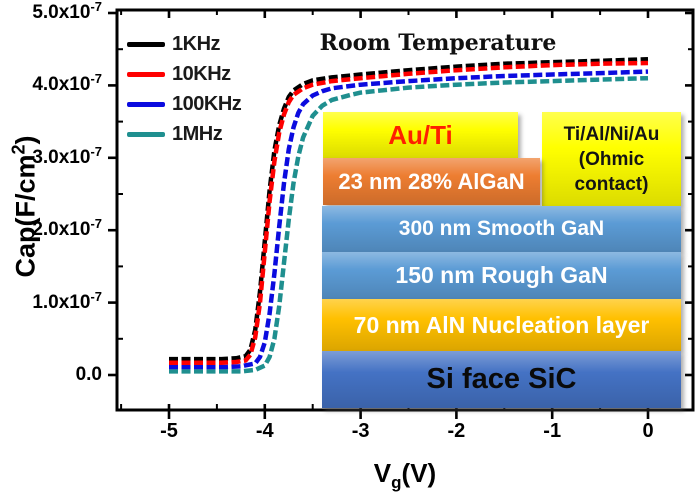 Image resolution: width=700 pixels, height=499 pixels. I want to click on y-tick-label-2: 2.0x10⁻⁷, so click(67, 228).